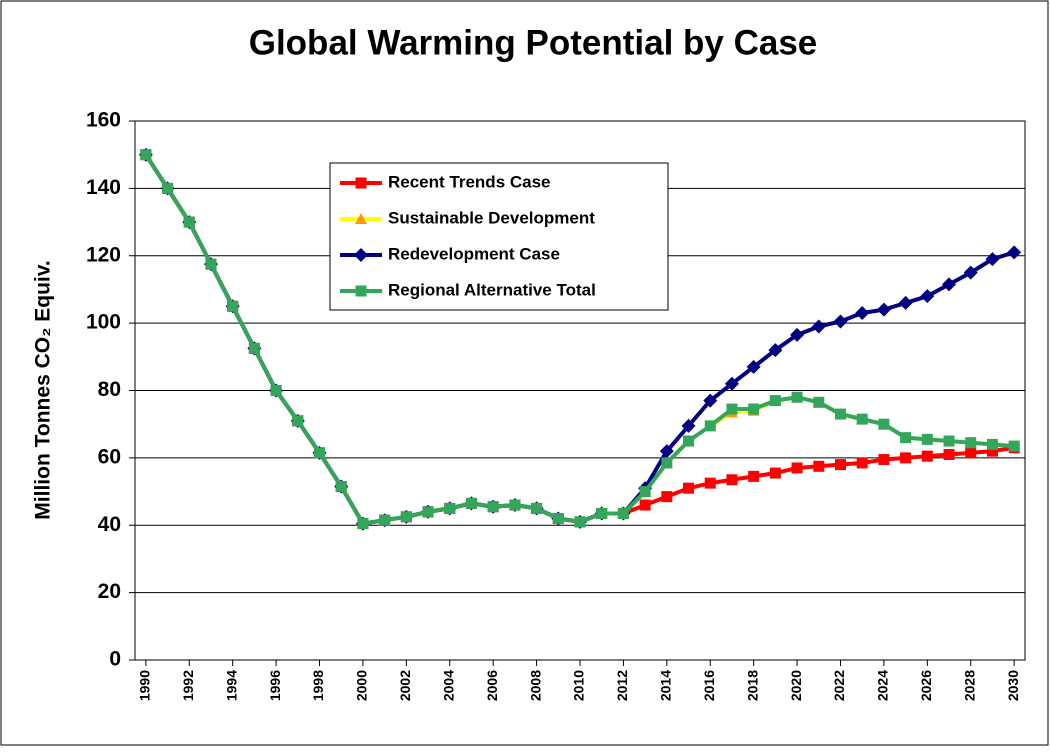 The height and width of the screenshot is (752, 1050). What do you see at coordinates (145, 685) in the screenshot?
I see `x-tick-label: 1990` at bounding box center [145, 685].